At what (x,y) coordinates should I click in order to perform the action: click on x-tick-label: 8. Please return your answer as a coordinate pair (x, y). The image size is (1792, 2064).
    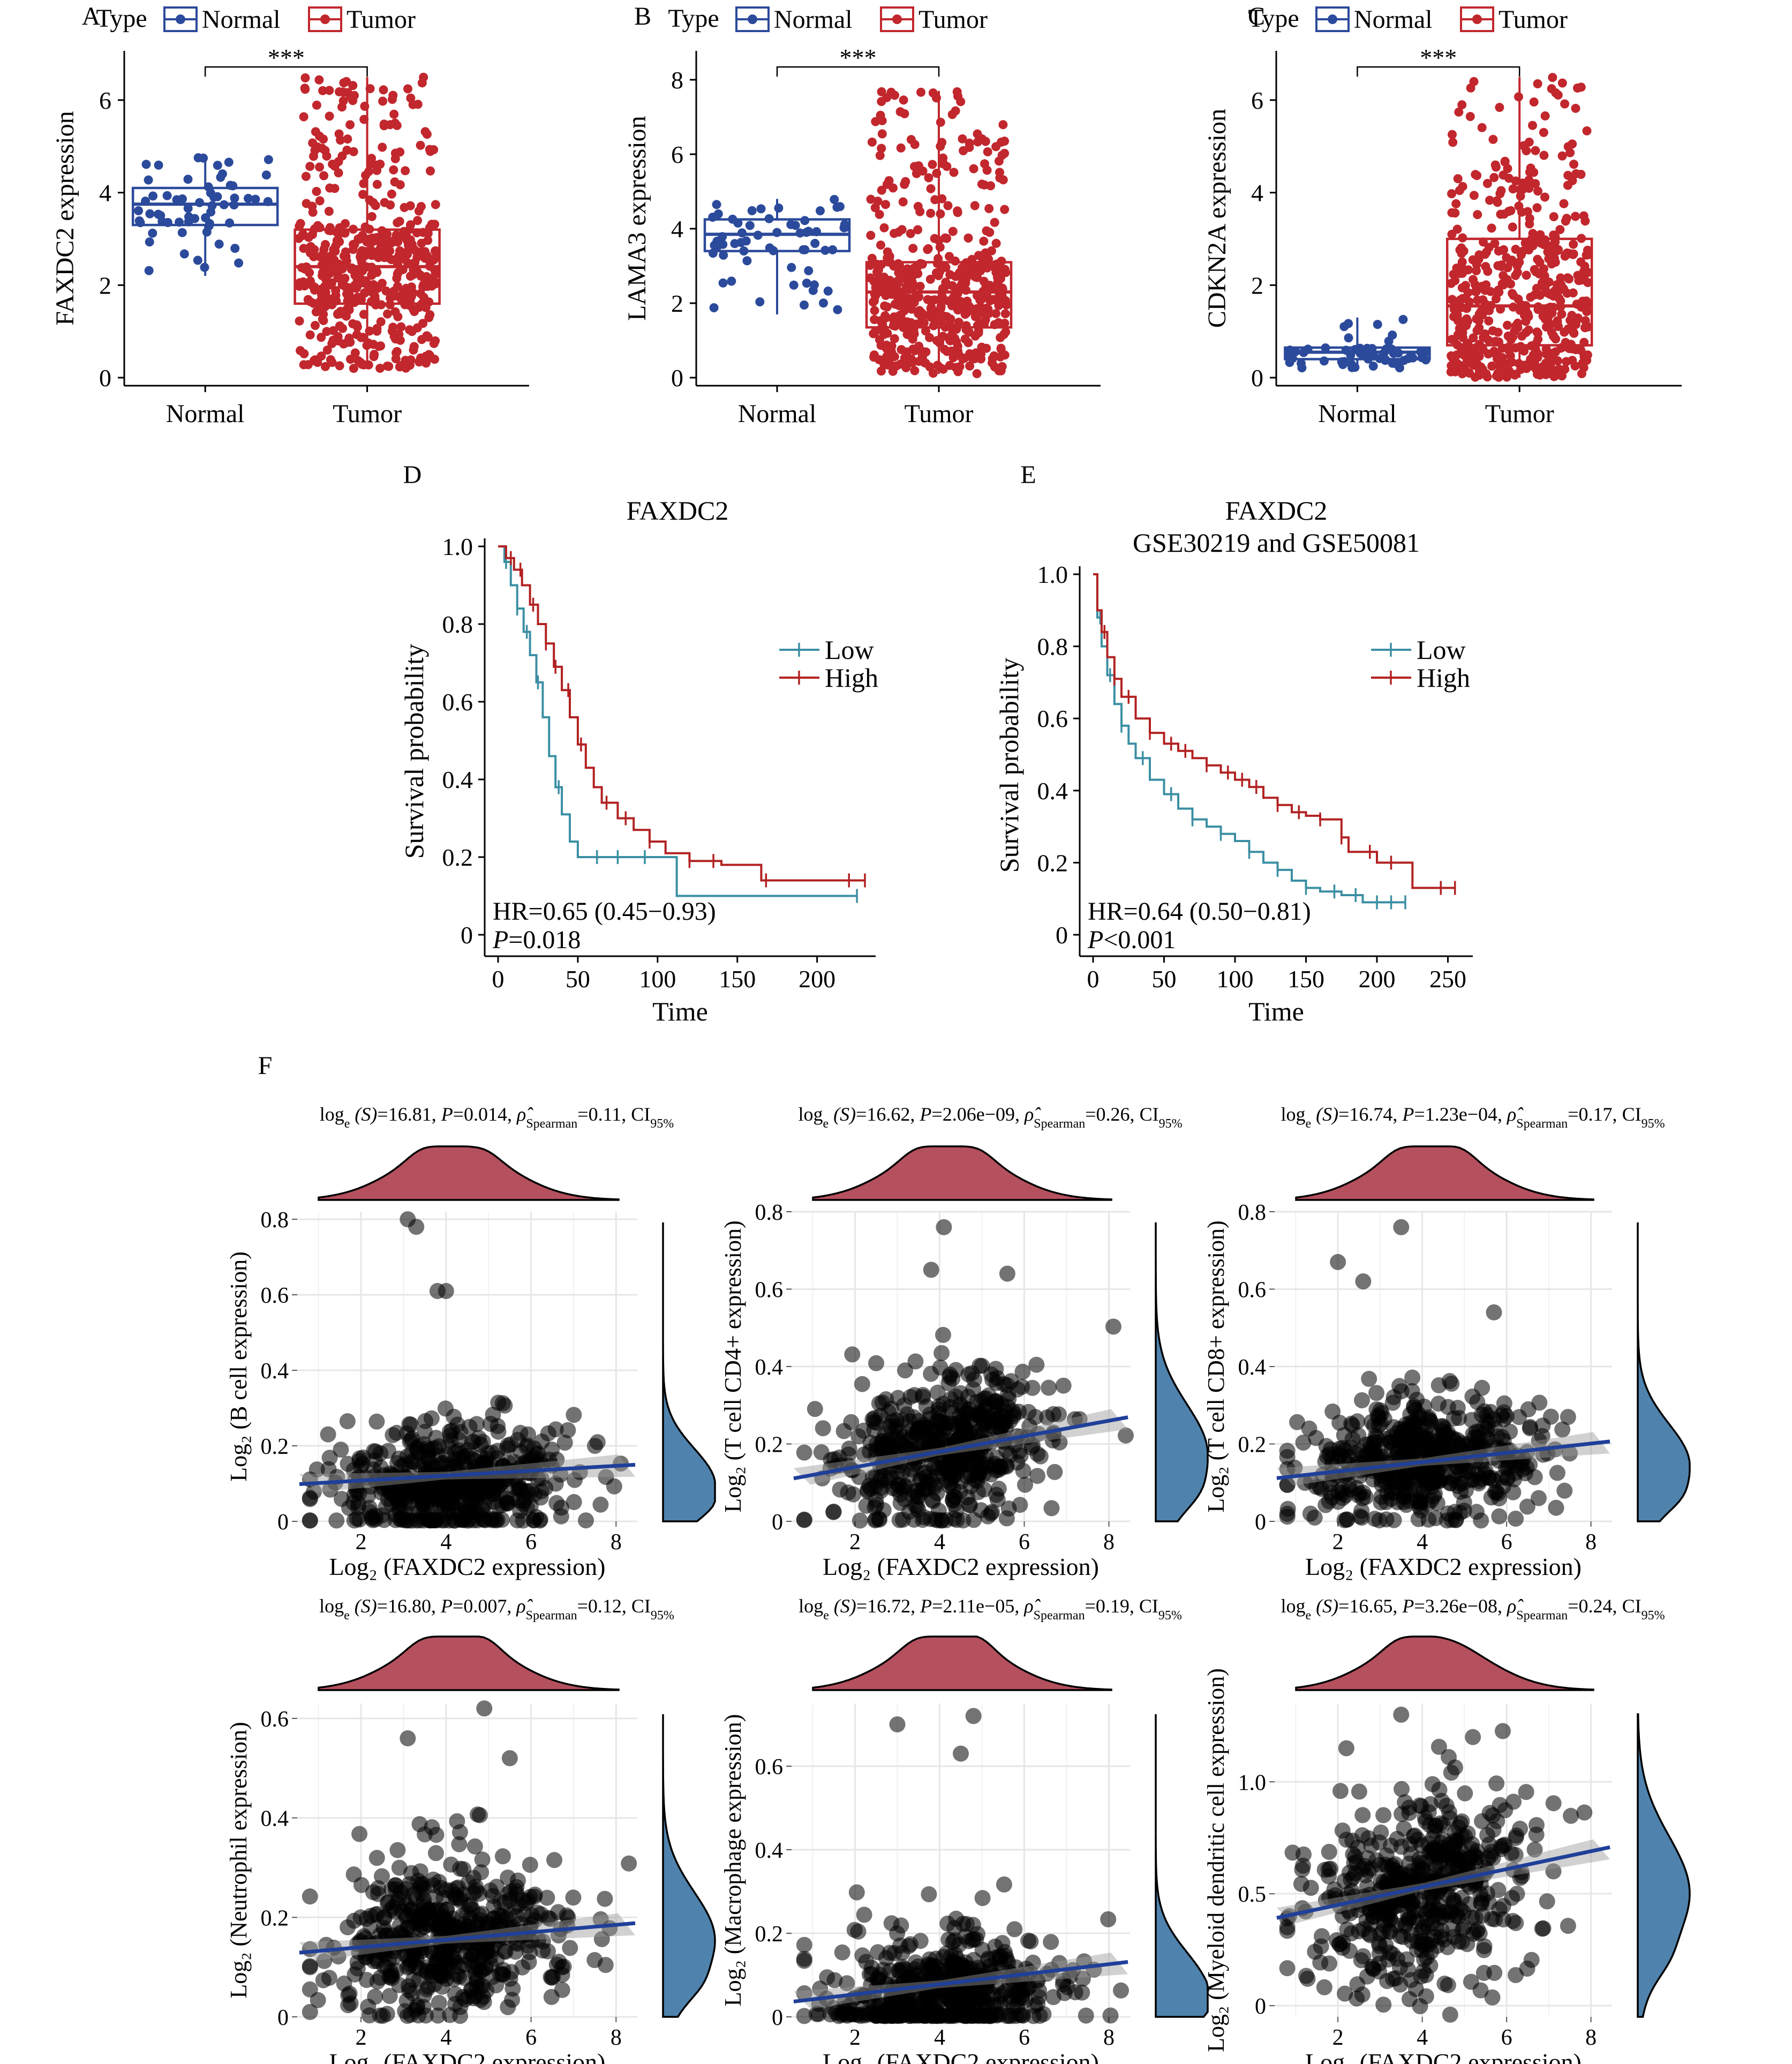
    Looking at the image, I should click on (1591, 2037).